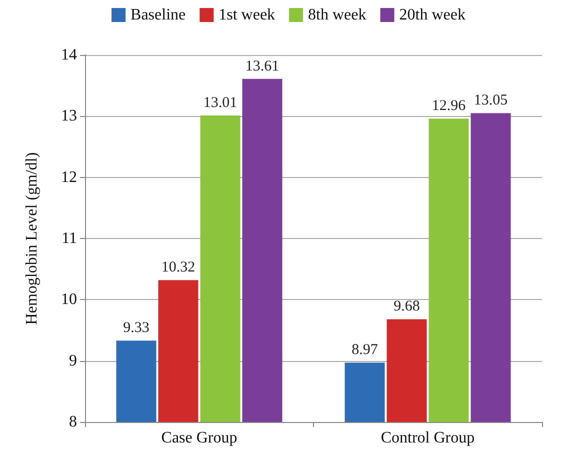 This screenshot has height=462, width=577. Describe the element at coordinates (73, 422) in the screenshot. I see `y-tick-label: 8` at that location.